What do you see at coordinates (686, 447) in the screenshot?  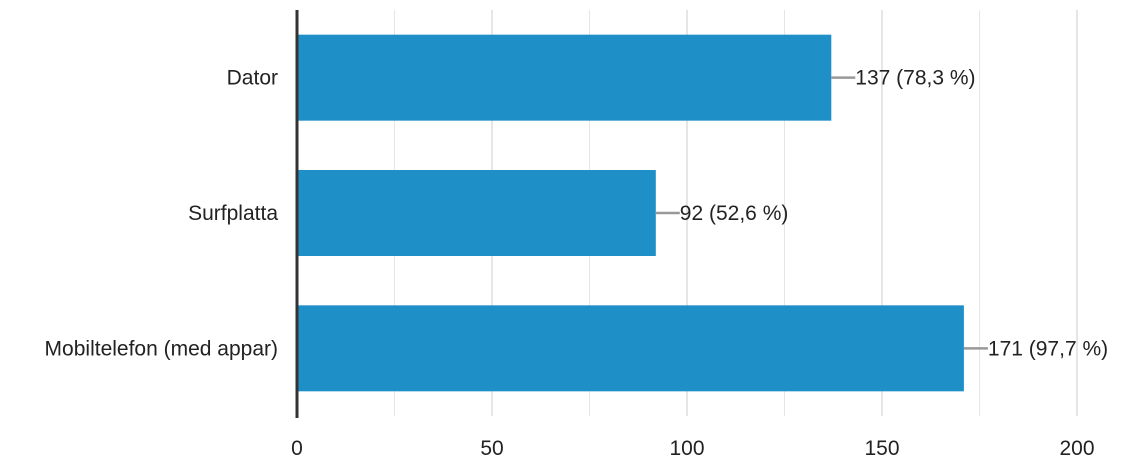 I see `x-tick-label: 100` at bounding box center [686, 447].